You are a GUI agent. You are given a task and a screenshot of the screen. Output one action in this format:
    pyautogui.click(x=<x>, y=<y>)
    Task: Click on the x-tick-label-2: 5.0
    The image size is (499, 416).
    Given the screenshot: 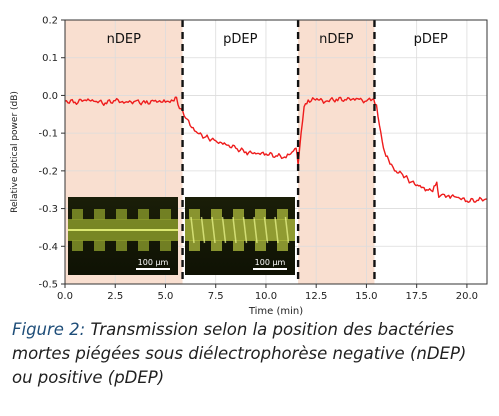 What is the action you would take?
    pyautogui.click(x=166, y=296)
    